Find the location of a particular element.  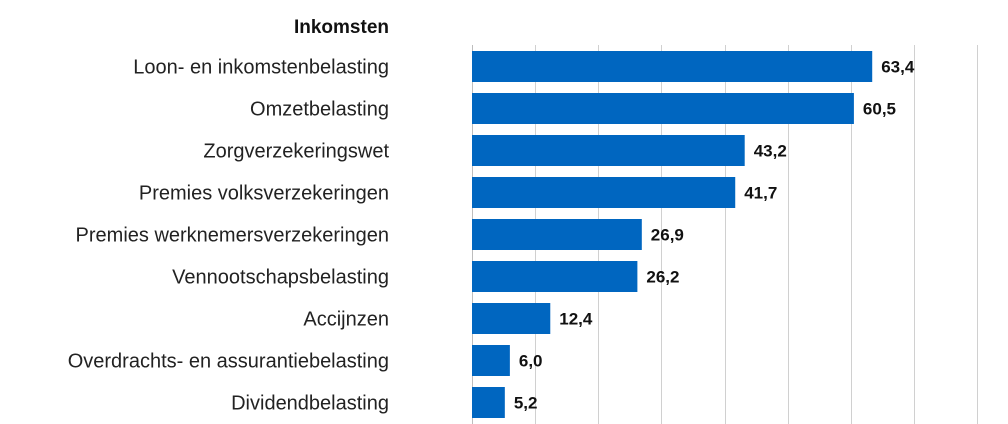

value-label: 60,5 is located at coordinates (879, 109).